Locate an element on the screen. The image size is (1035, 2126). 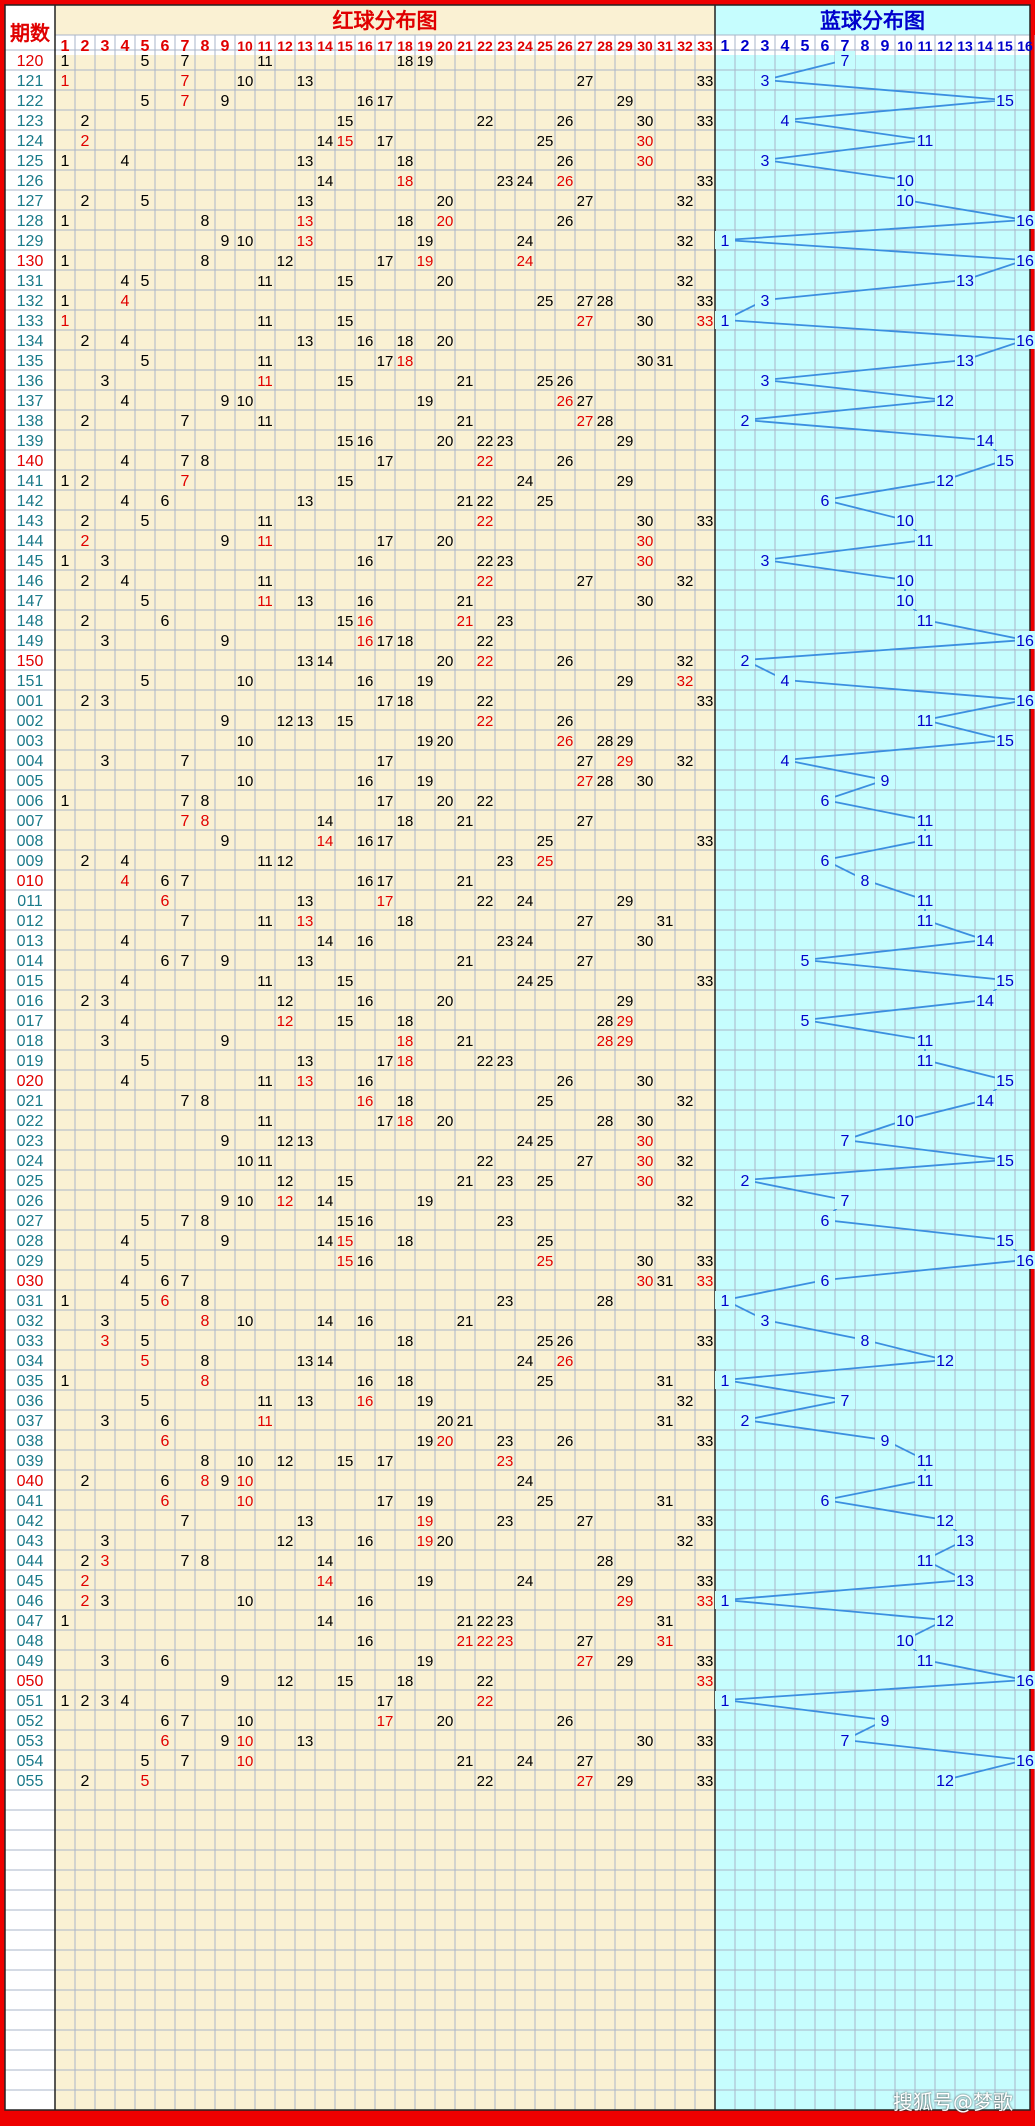
period-label: 042 is located at coordinates (30, 1521).